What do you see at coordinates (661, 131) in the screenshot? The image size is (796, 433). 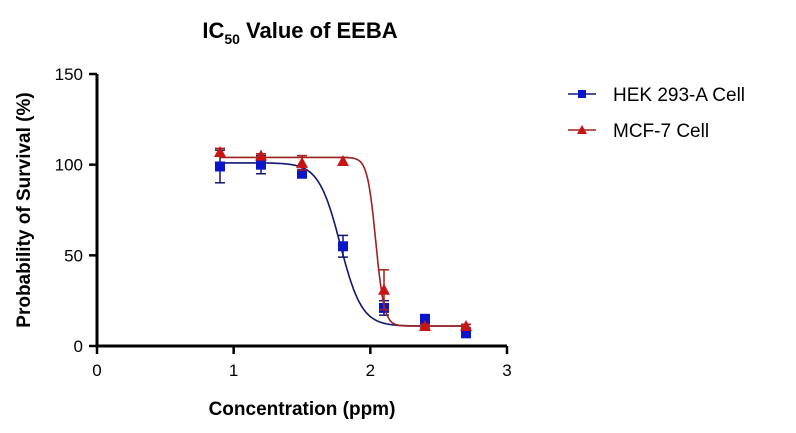 I see `legend-label: MCF-7 Cell` at bounding box center [661, 131].